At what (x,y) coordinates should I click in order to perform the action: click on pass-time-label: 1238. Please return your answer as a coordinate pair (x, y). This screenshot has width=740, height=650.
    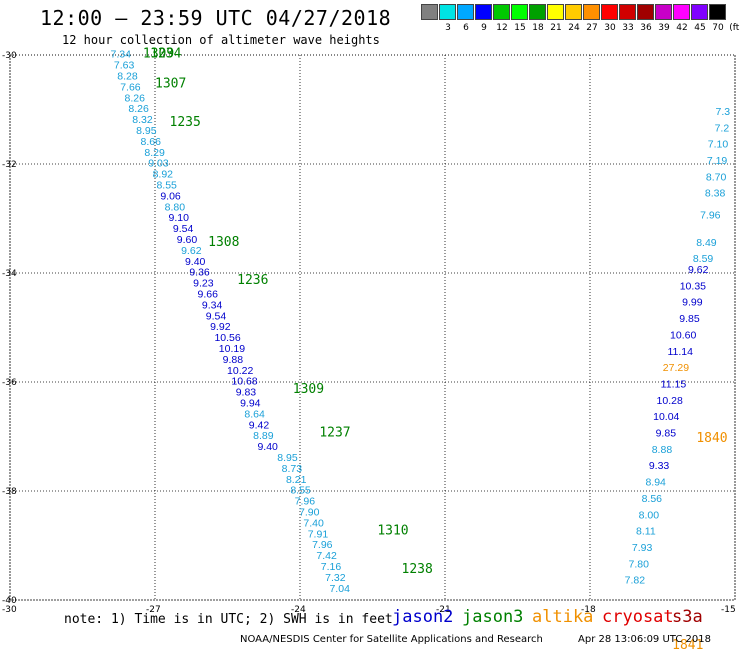
    Looking at the image, I should click on (417, 569).